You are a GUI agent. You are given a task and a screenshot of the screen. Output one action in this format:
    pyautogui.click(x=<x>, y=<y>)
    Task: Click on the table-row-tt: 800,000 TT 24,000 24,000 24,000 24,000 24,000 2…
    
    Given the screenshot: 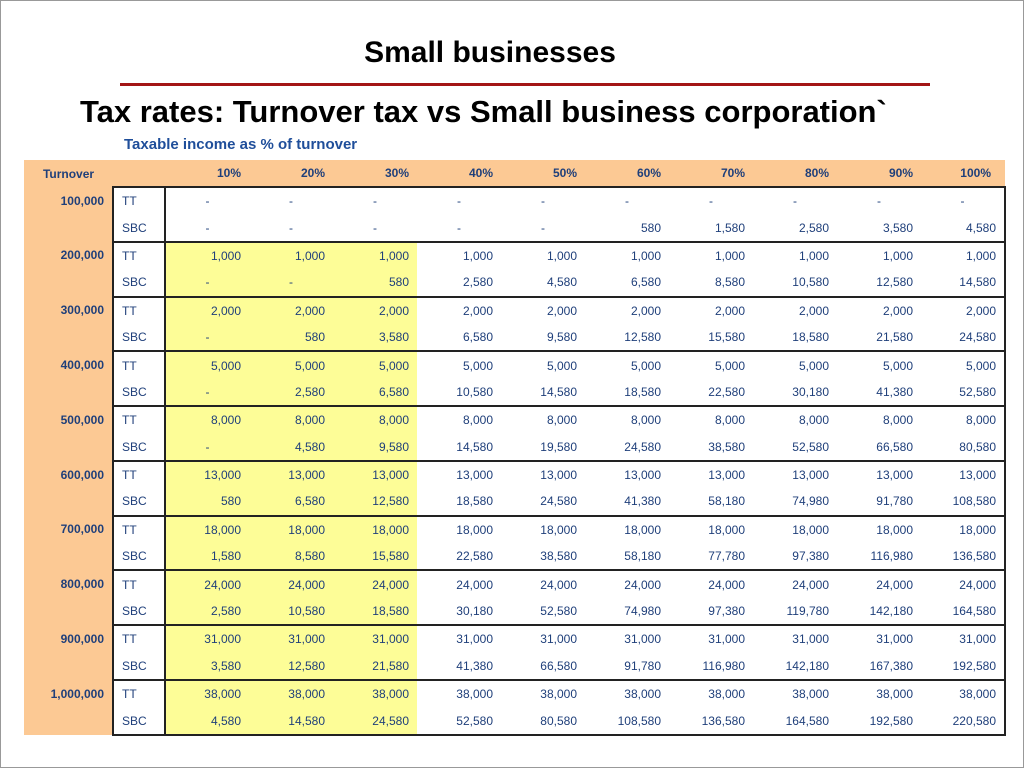 What is the action you would take?
    pyautogui.click(x=515, y=583)
    